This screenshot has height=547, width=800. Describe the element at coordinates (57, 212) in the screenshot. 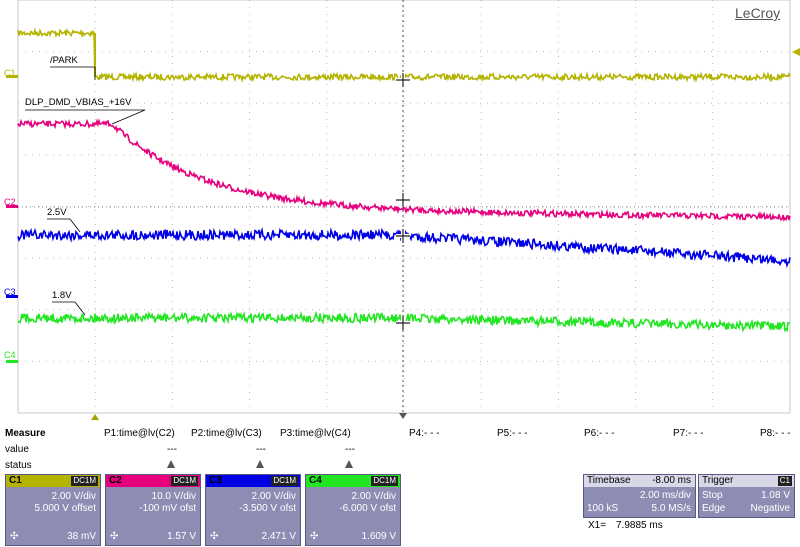

I see `v25-trace-label: 2.5V` at that location.